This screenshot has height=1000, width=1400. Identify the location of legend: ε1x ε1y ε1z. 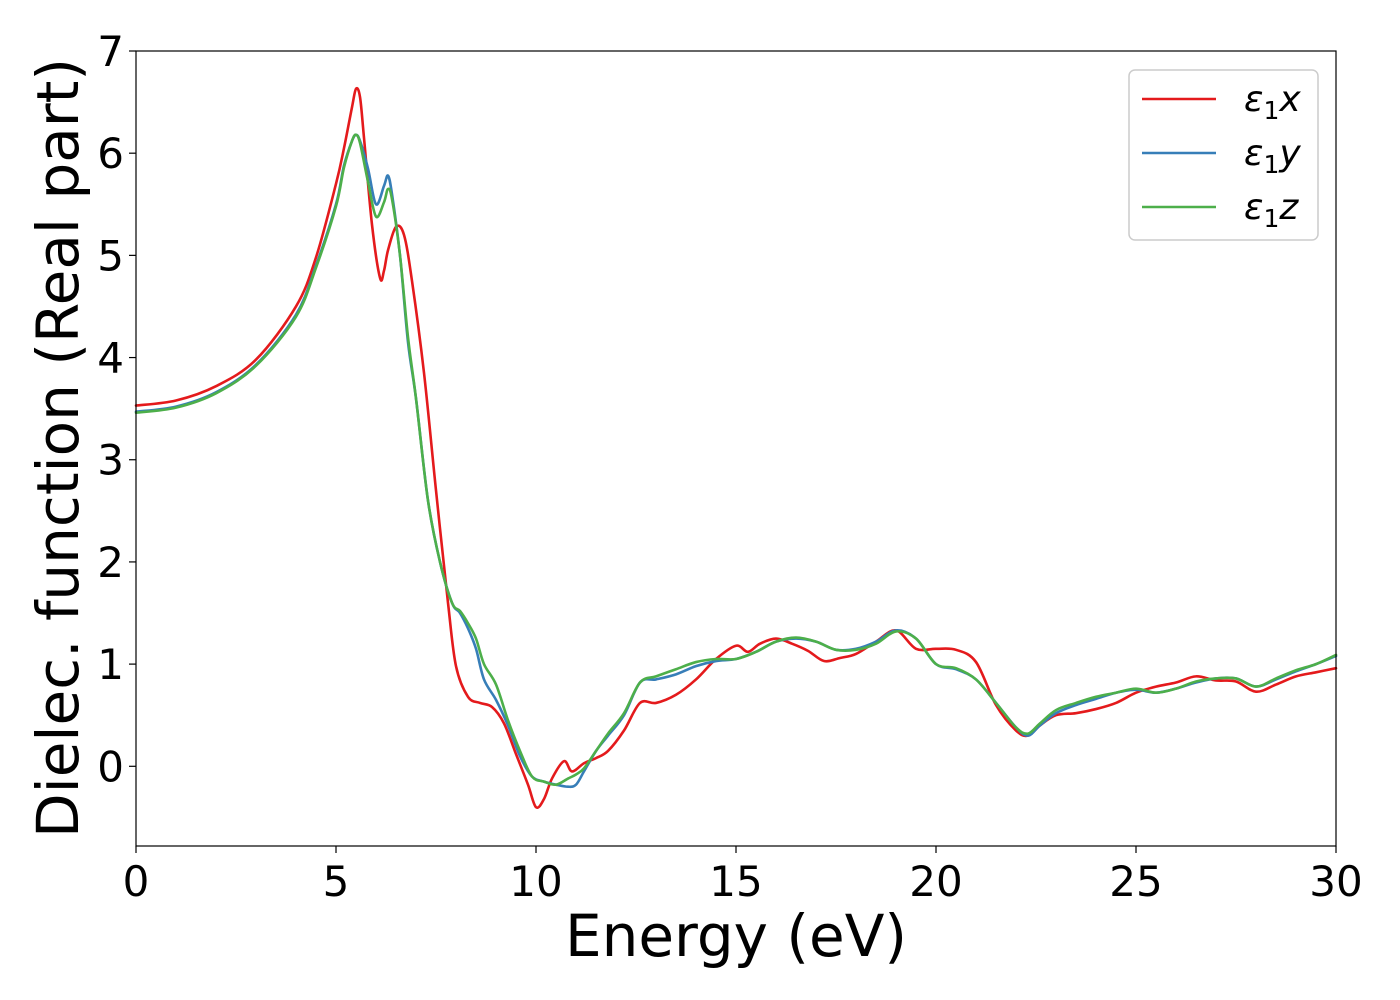
(1223, 155).